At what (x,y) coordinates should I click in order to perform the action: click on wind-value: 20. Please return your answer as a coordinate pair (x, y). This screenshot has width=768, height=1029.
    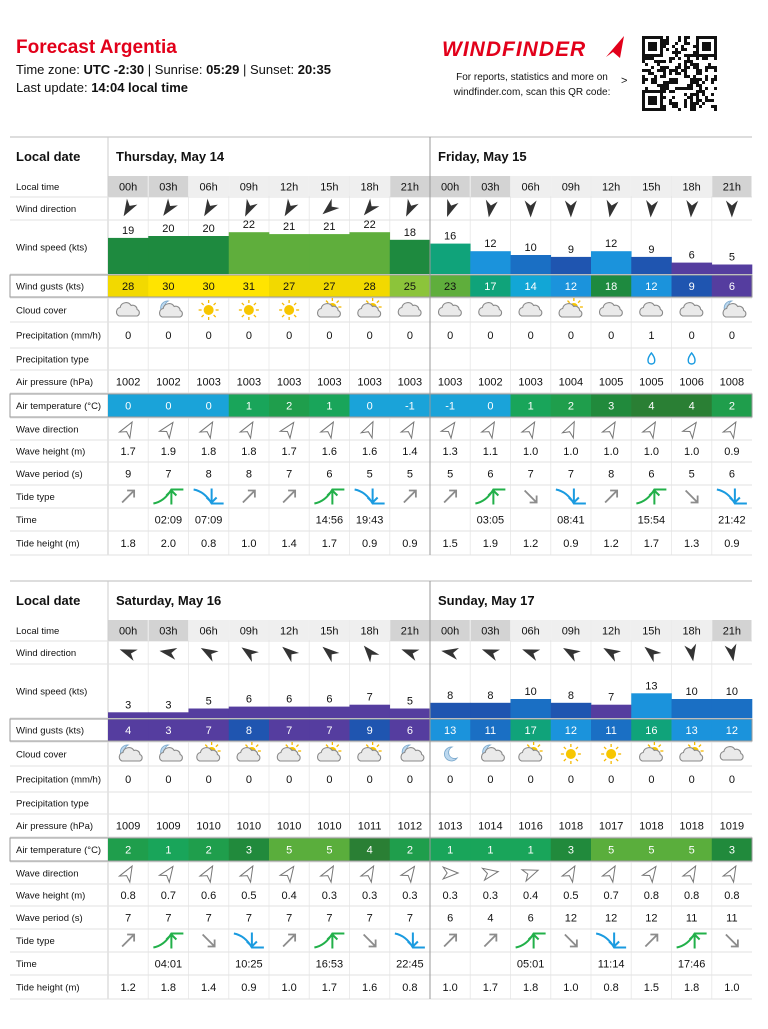
    Looking at the image, I should click on (209, 229).